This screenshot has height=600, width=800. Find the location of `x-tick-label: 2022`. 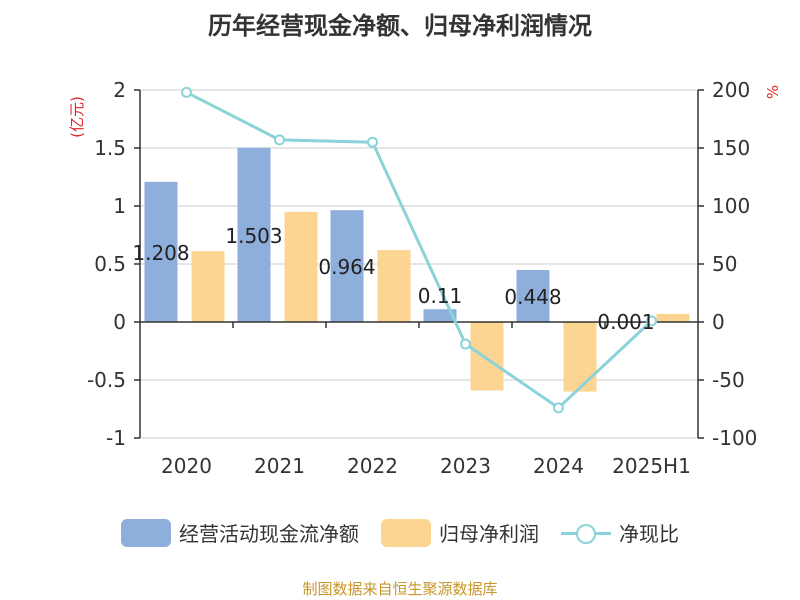

x-tick-label: 2022 is located at coordinates (372, 466).